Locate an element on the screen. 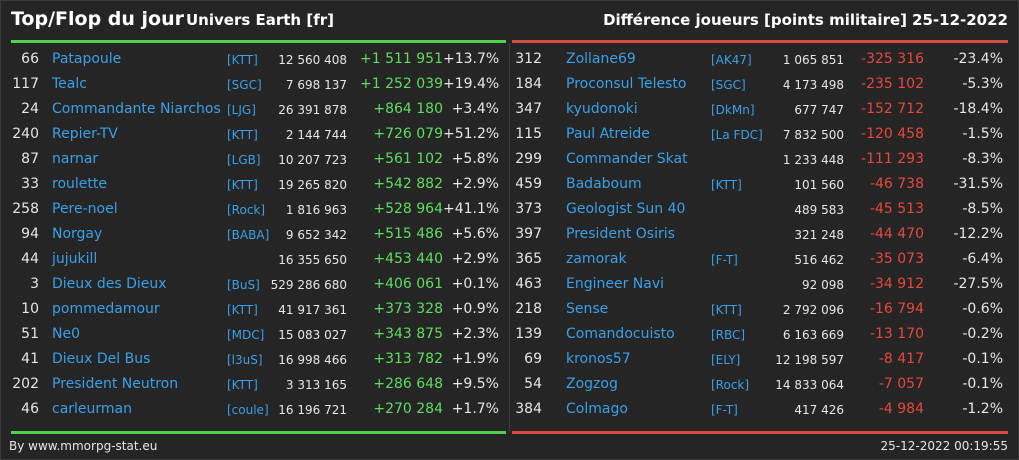 Image resolution: width=1019 pixels, height=460 pixels. player-name-link: Geologist Sun 40 is located at coordinates (626, 209).